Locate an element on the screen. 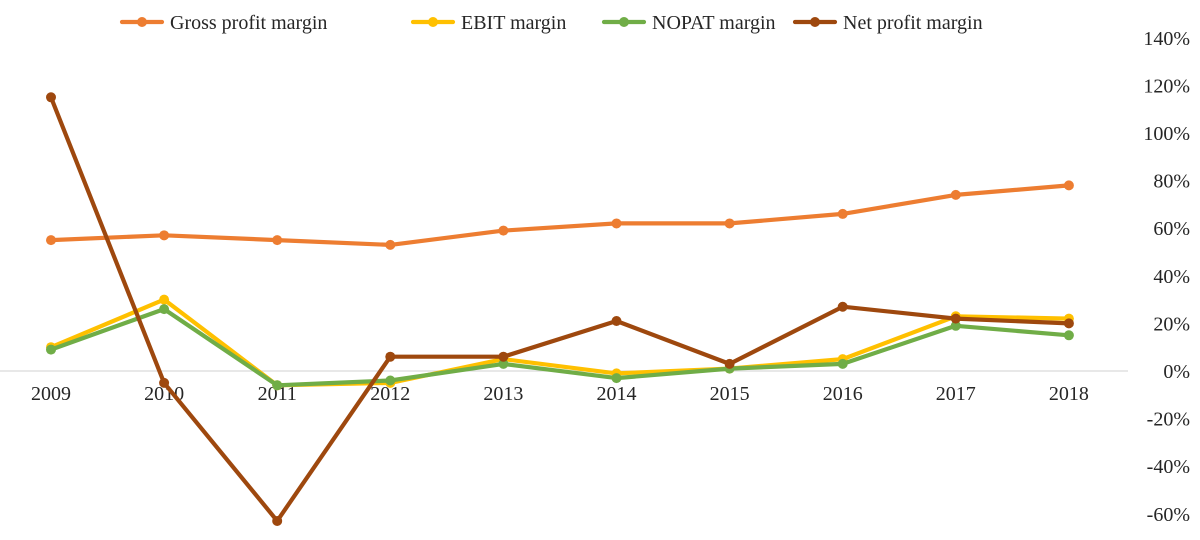  y-tick-label: 100% is located at coordinates (1166, 134).